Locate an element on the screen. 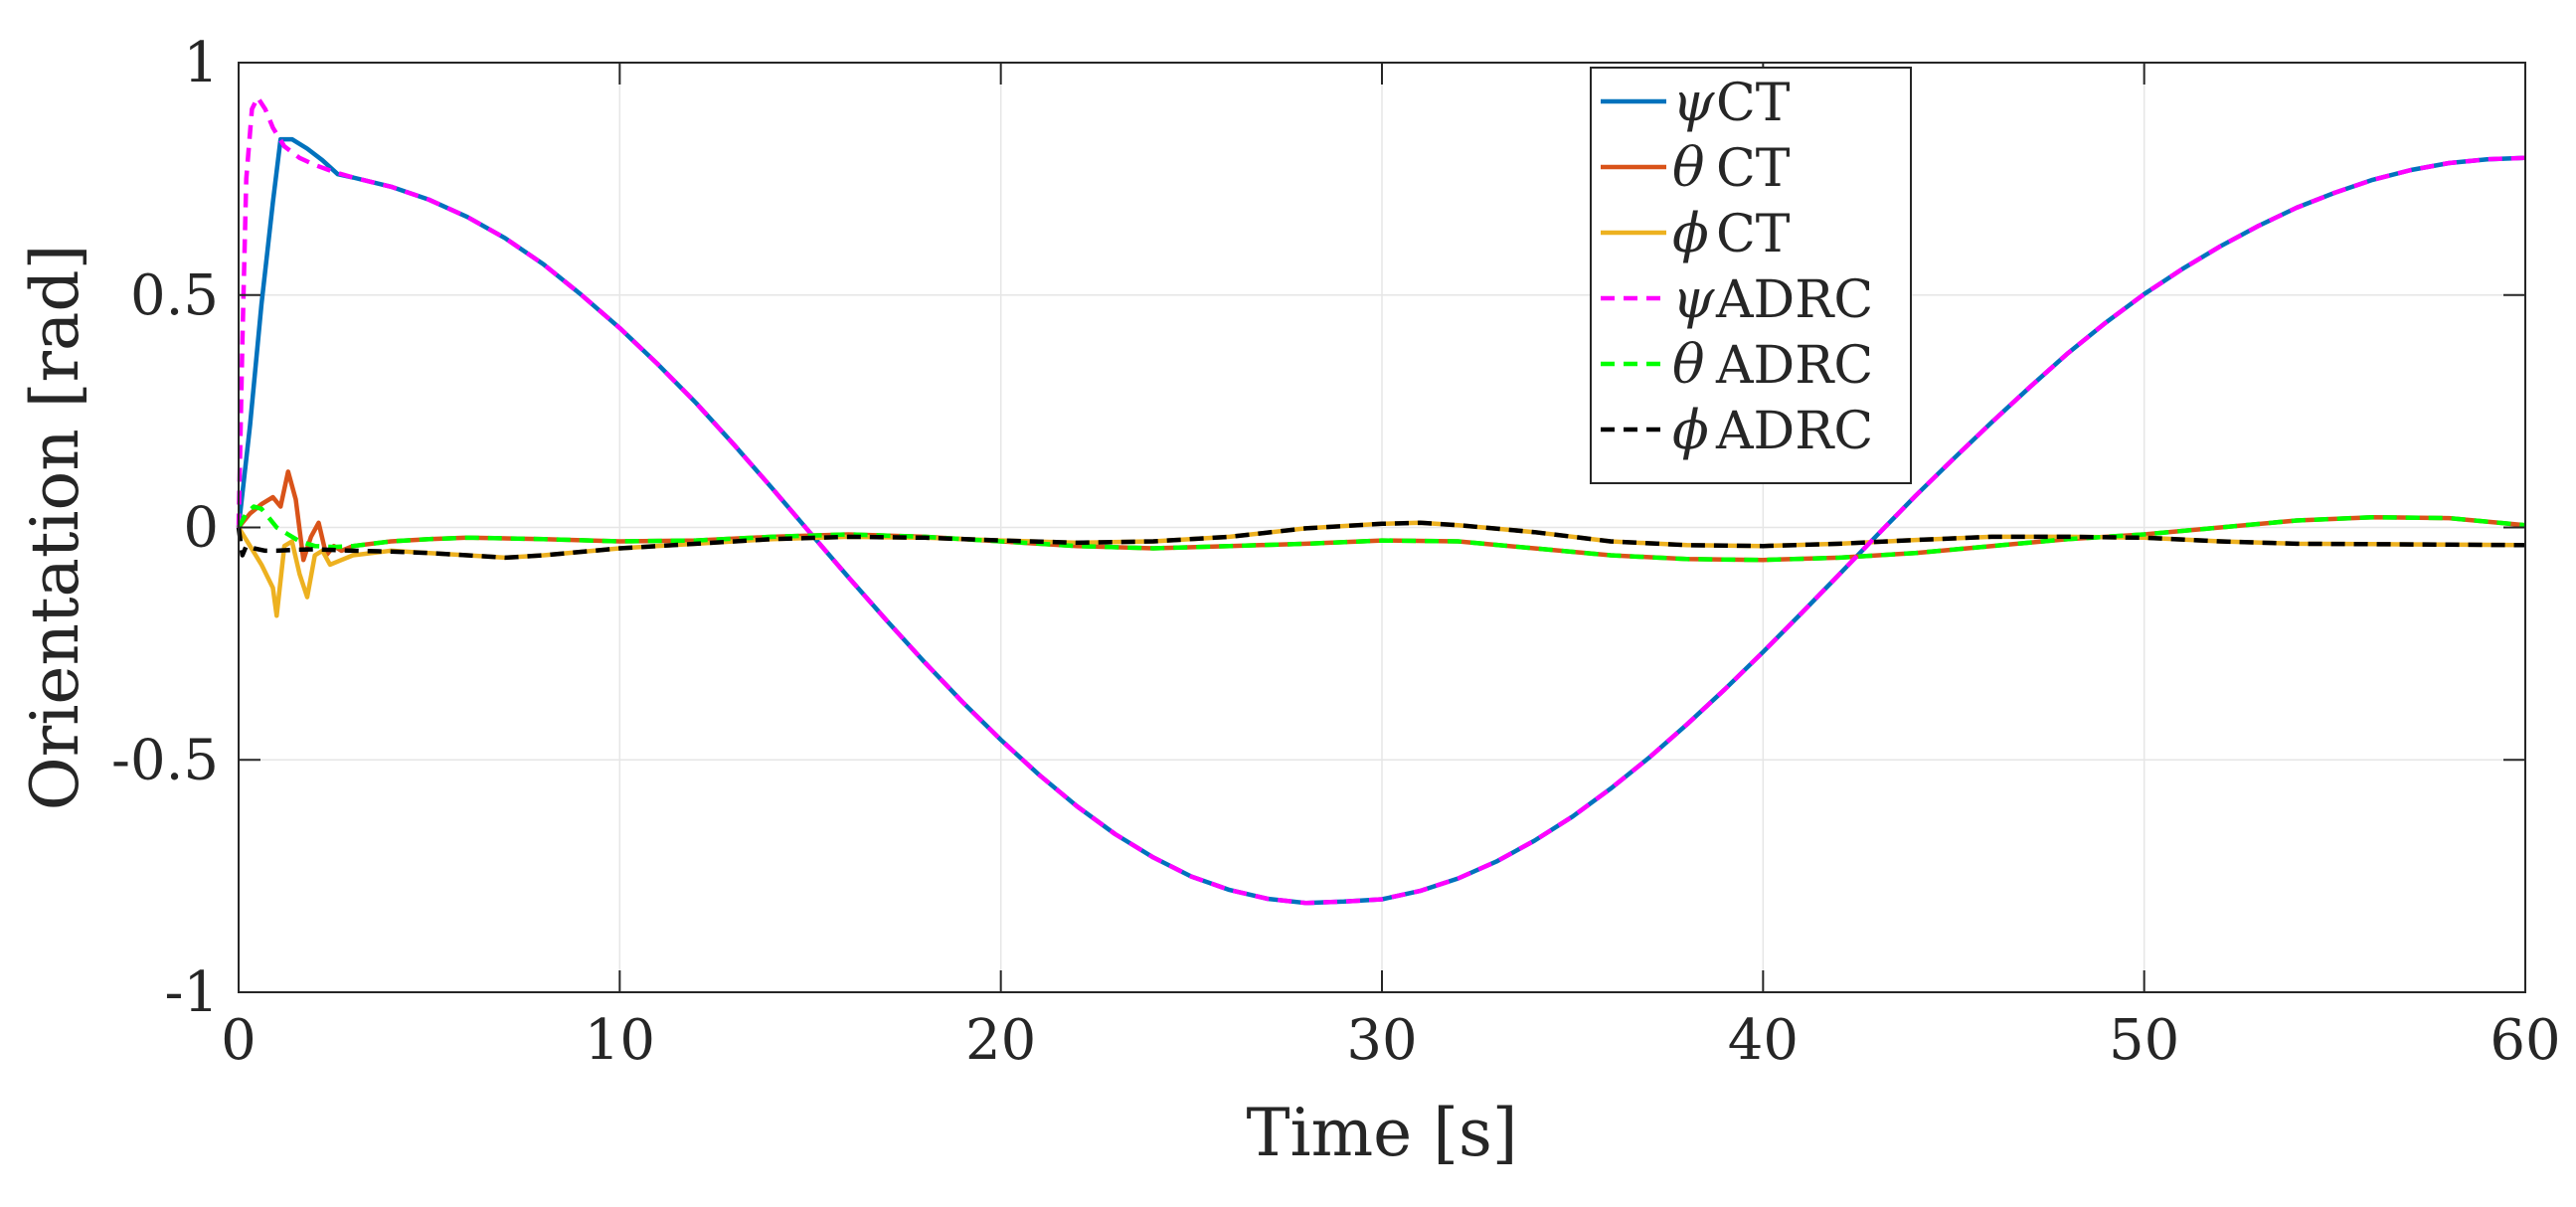 This screenshot has width=2576, height=1207. x-tick-label: 10 is located at coordinates (620, 1040).